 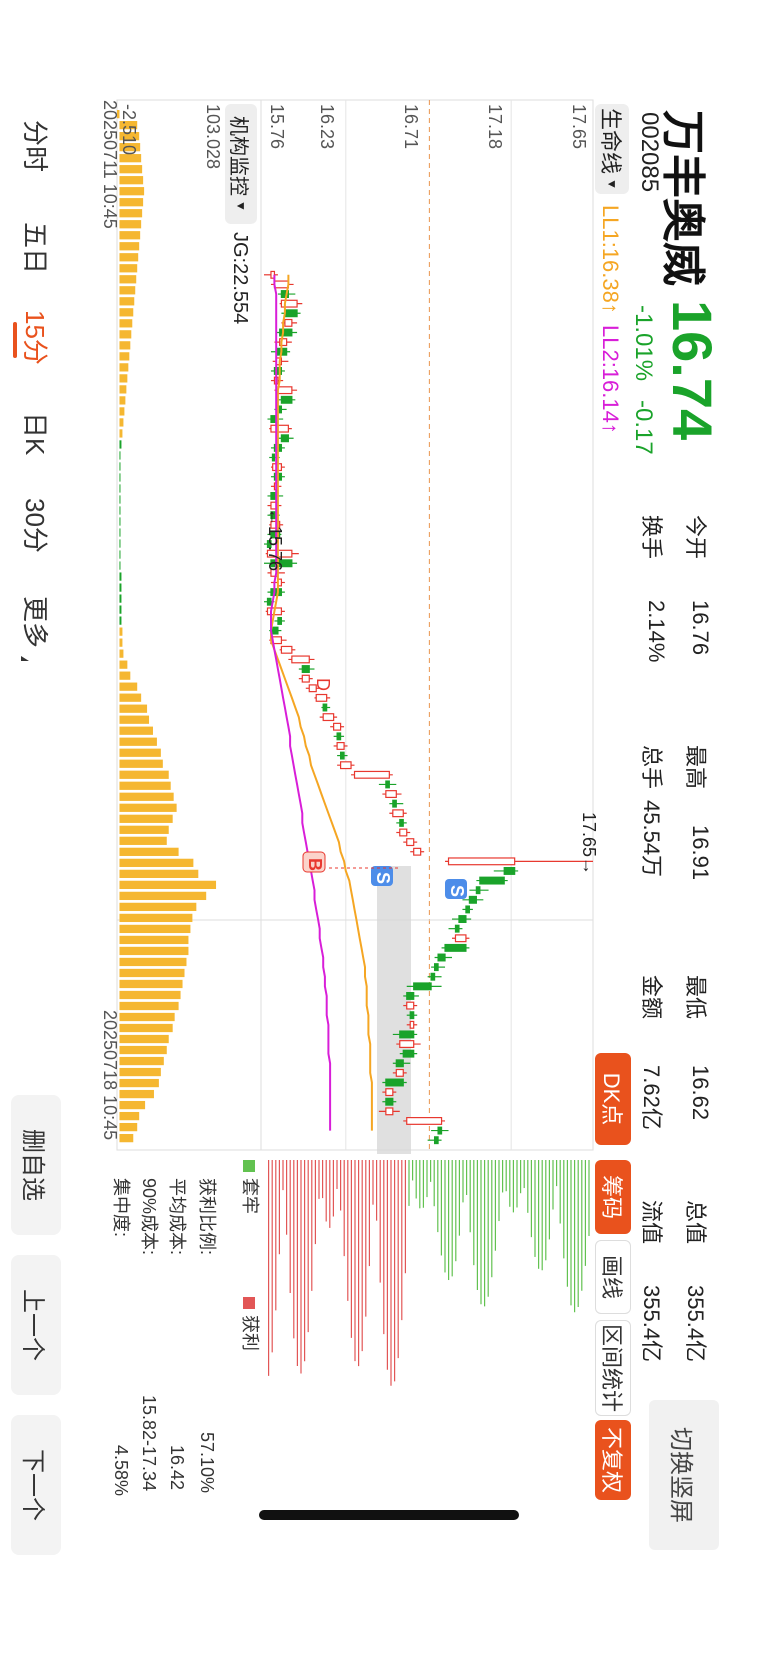 What do you see at coordinates (249, 1166) in the screenshot?
I see `legend-trapped-swatch` at bounding box center [249, 1166].